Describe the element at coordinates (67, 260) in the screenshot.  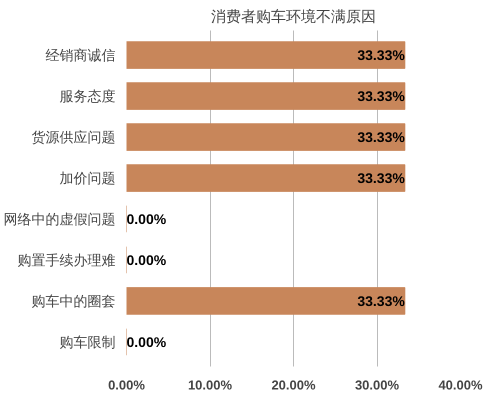
I see `y-tick-label: 购置手续办理难` at that location.